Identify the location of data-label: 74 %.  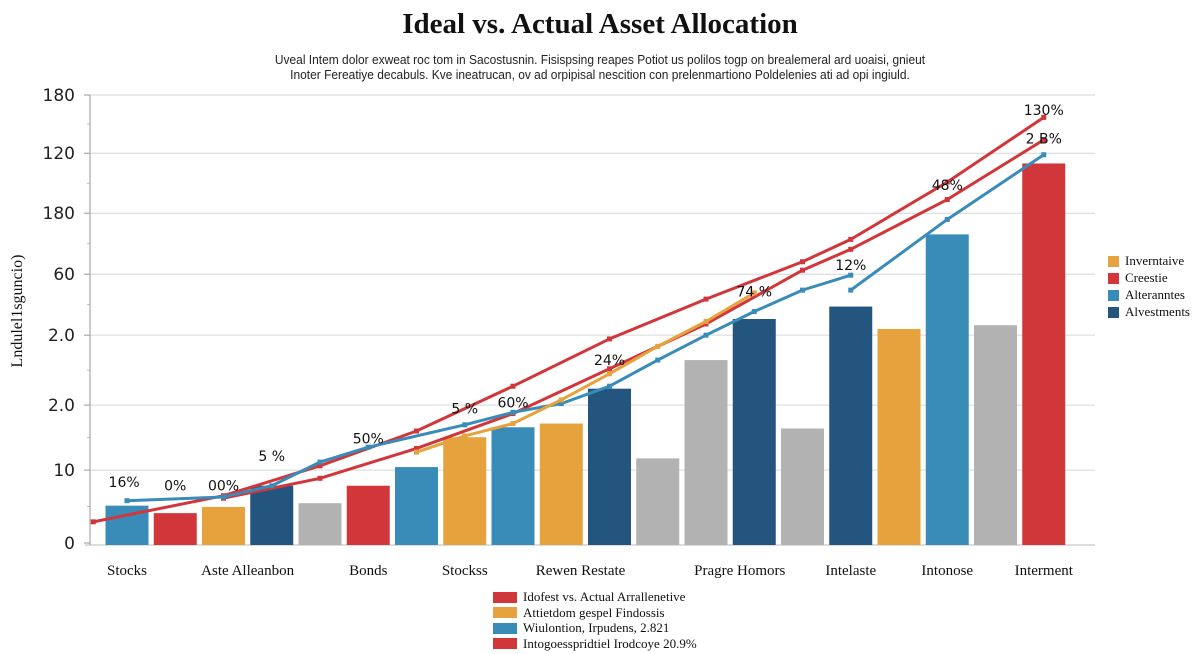
(754, 293).